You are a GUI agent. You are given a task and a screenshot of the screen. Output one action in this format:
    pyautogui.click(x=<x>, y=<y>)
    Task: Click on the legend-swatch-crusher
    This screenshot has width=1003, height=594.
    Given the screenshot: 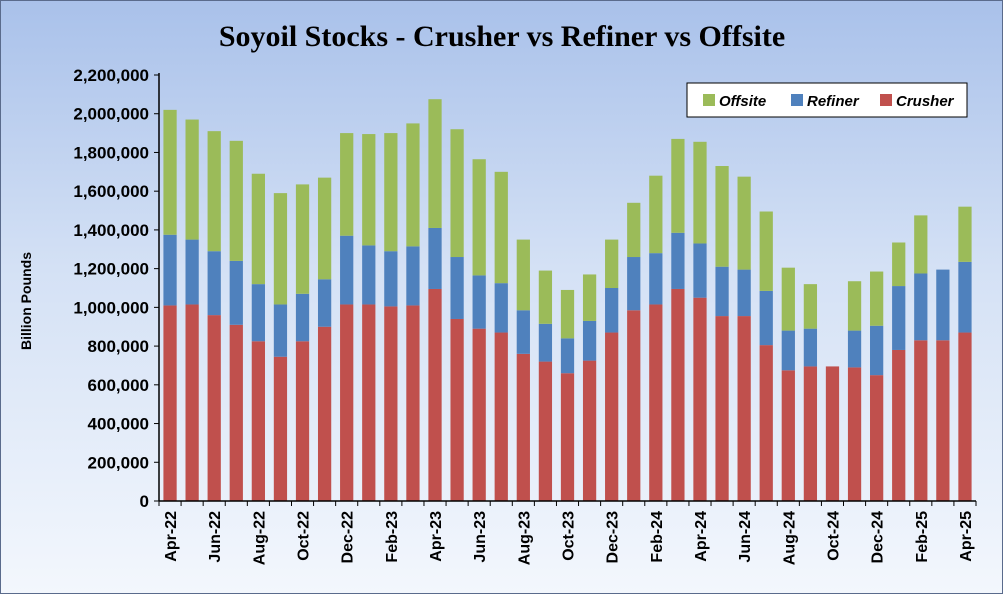 What is the action you would take?
    pyautogui.click(x=886, y=100)
    